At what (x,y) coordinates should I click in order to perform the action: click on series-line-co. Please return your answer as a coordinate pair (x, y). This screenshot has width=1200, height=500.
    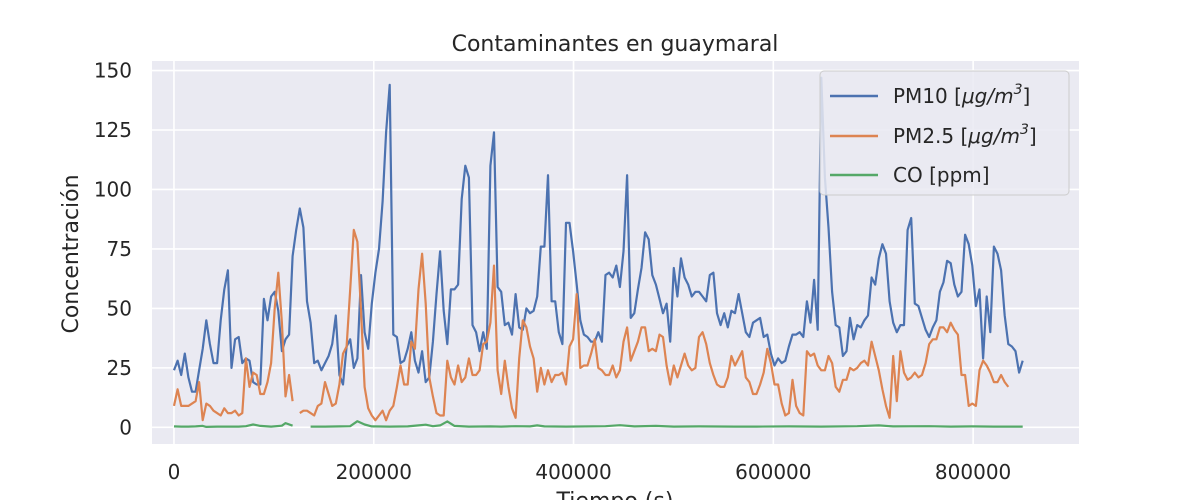
    Looking at the image, I should click on (598, 424).